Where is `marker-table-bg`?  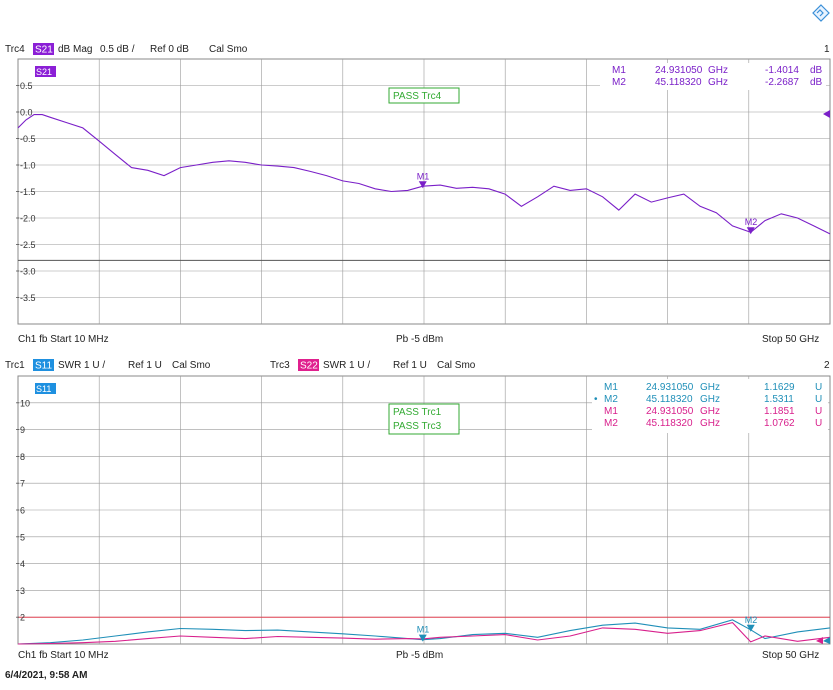 marker-table-bg is located at coordinates (710, 406).